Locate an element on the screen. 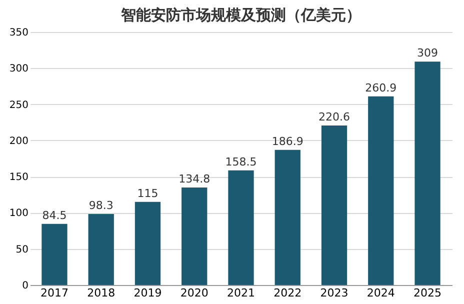 The height and width of the screenshot is (304, 464). x-tick-label: 2025 is located at coordinates (428, 293).